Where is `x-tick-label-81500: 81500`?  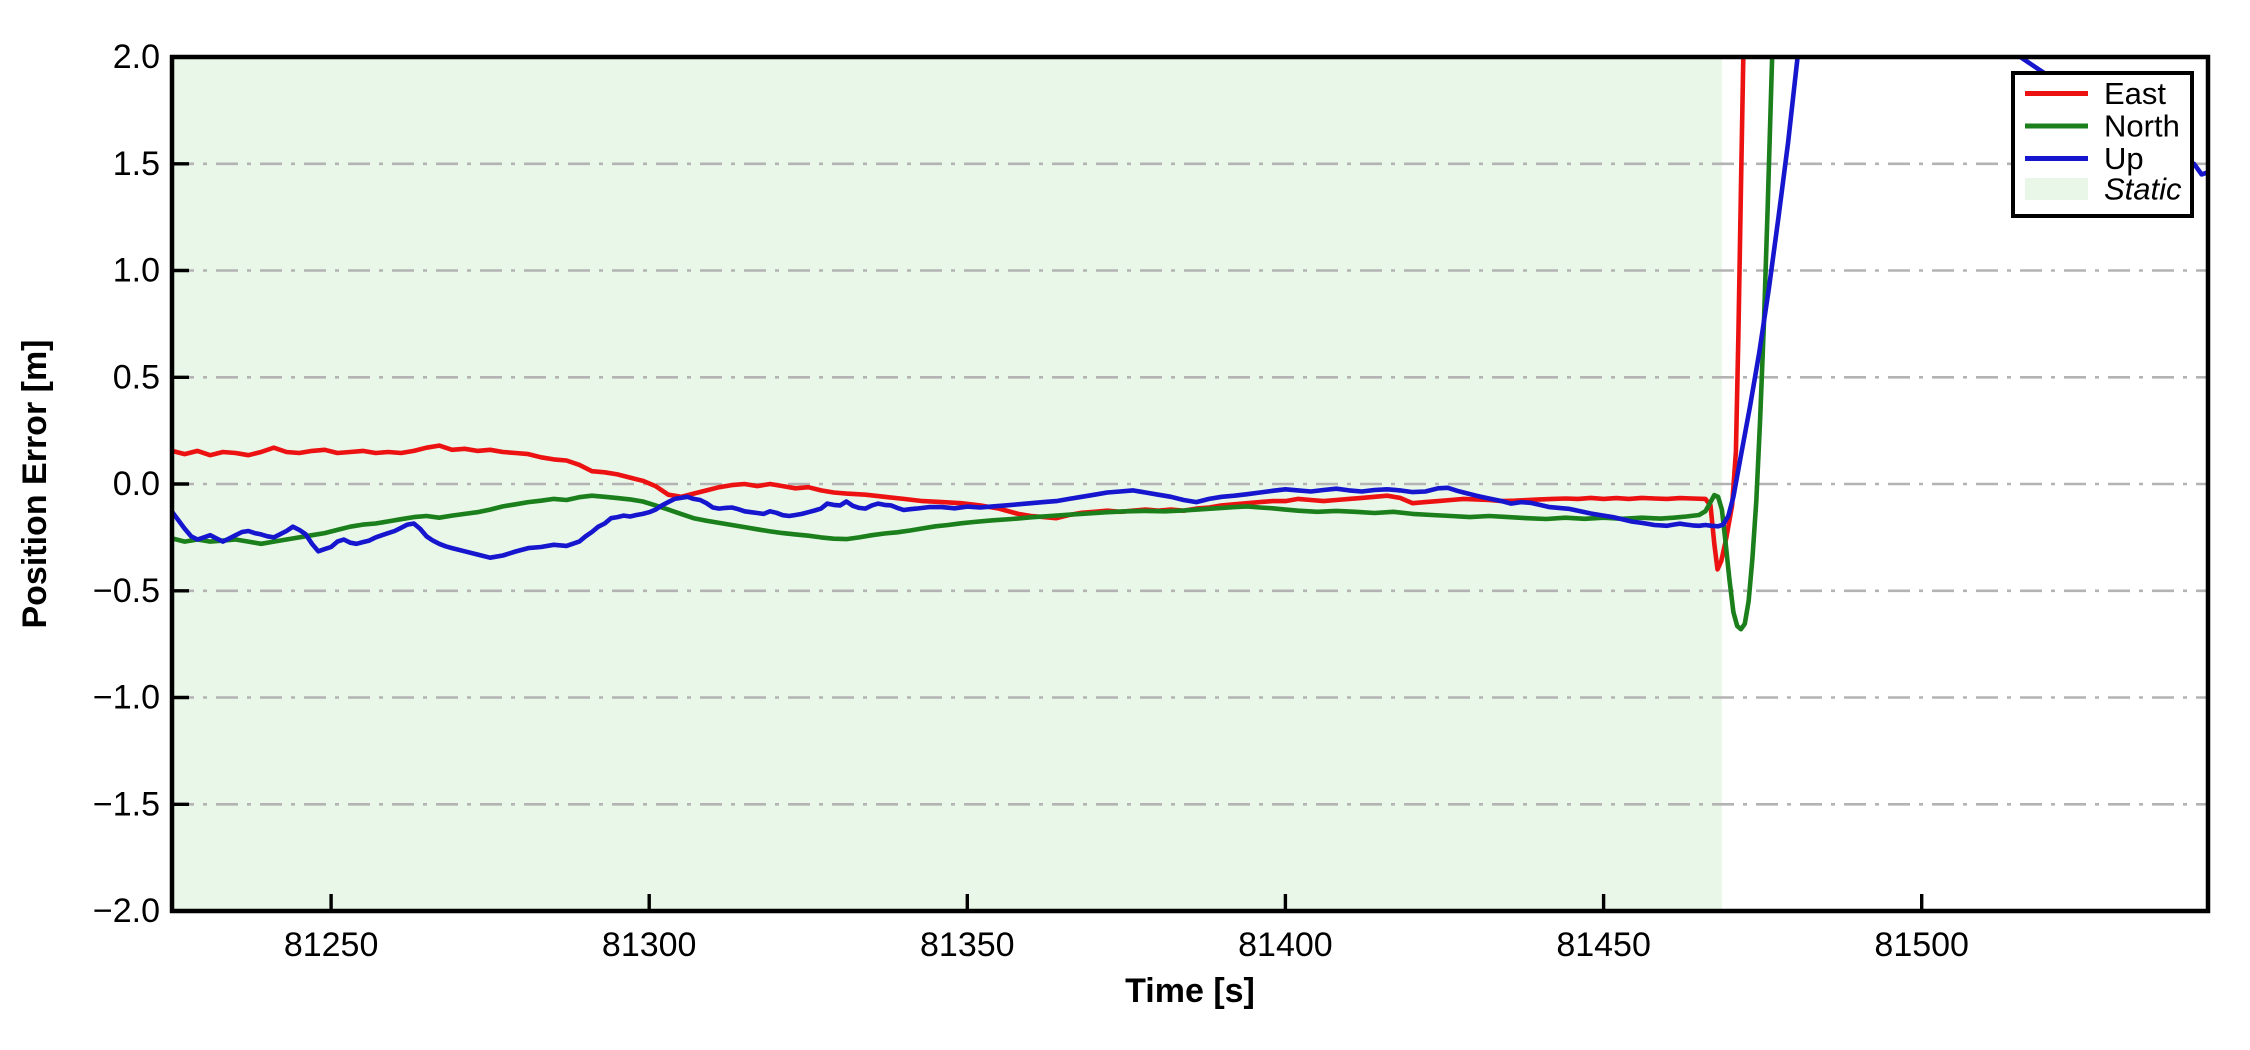 x-tick-label-81500: 81500 is located at coordinates (1921, 945).